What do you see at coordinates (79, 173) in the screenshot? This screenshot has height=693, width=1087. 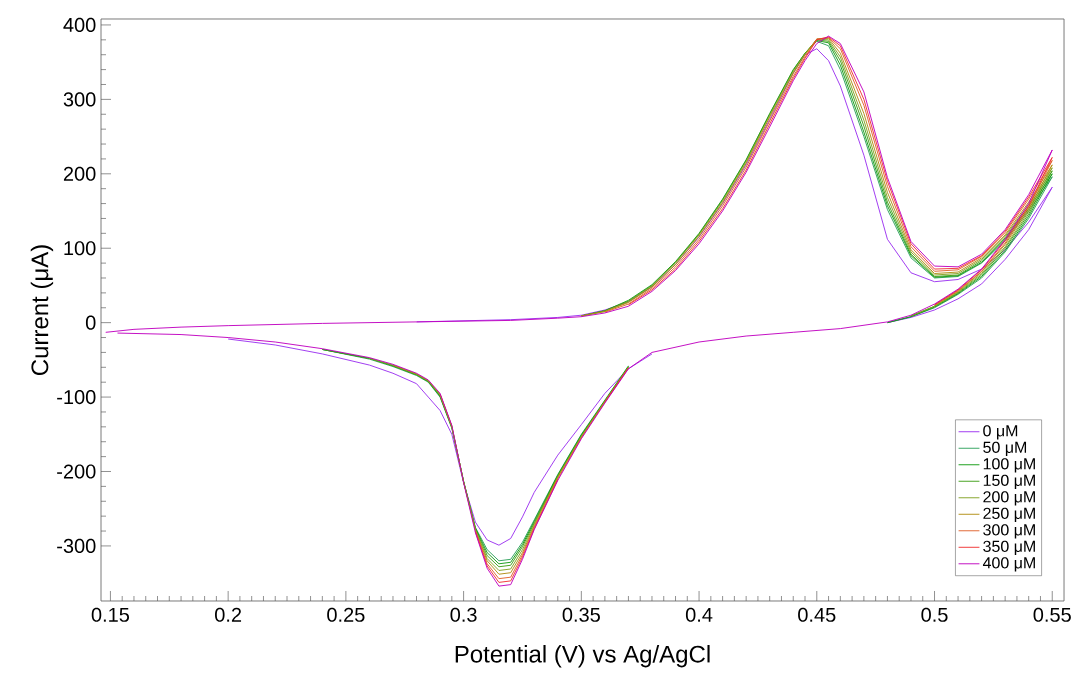 I see `y-tick-label: 200` at bounding box center [79, 173].